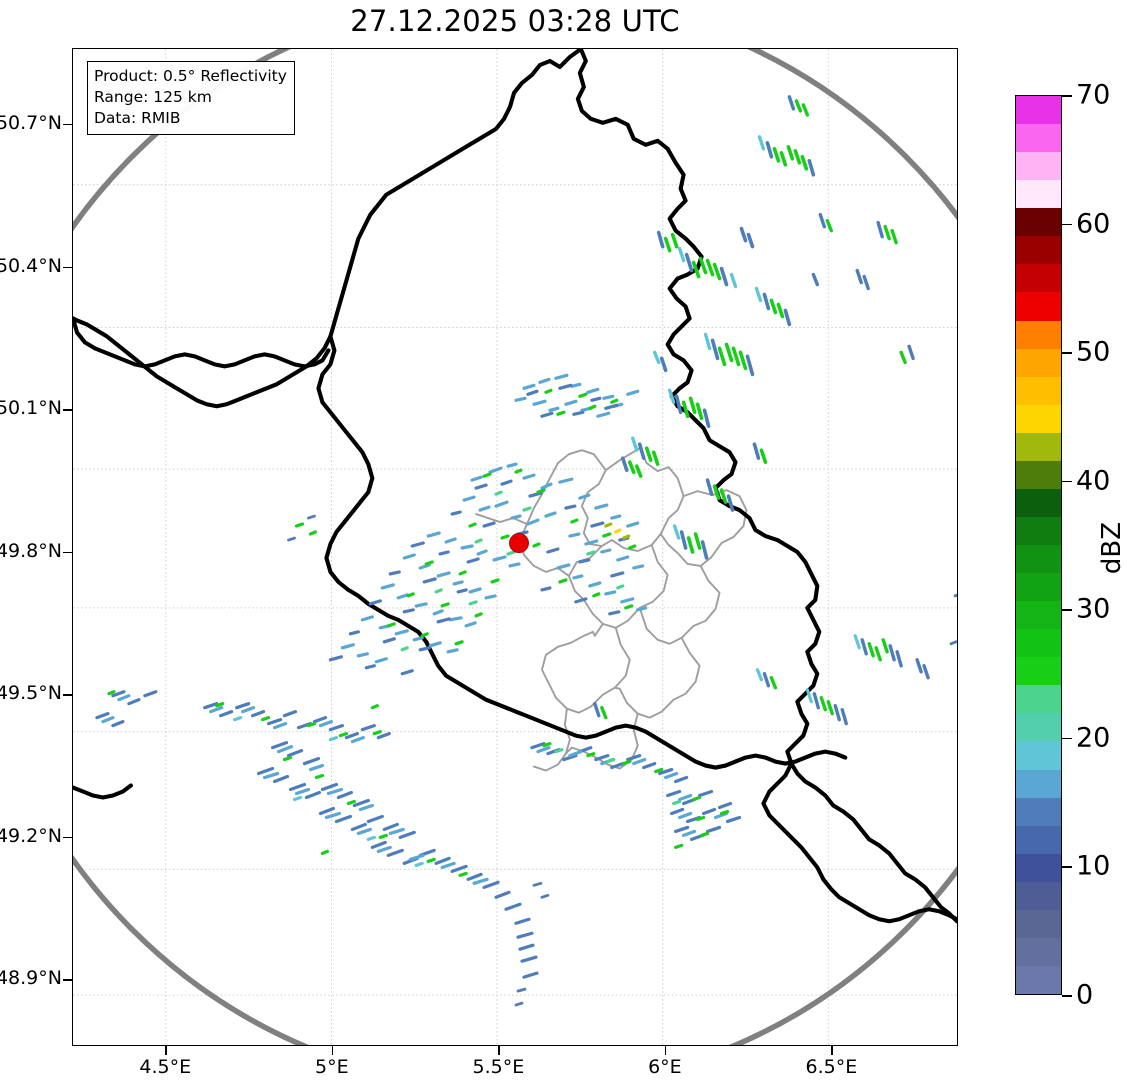 The image size is (1148, 1081). Describe the element at coordinates (31, 835) in the screenshot. I see `y-tick-label: 49.2°N` at that location.